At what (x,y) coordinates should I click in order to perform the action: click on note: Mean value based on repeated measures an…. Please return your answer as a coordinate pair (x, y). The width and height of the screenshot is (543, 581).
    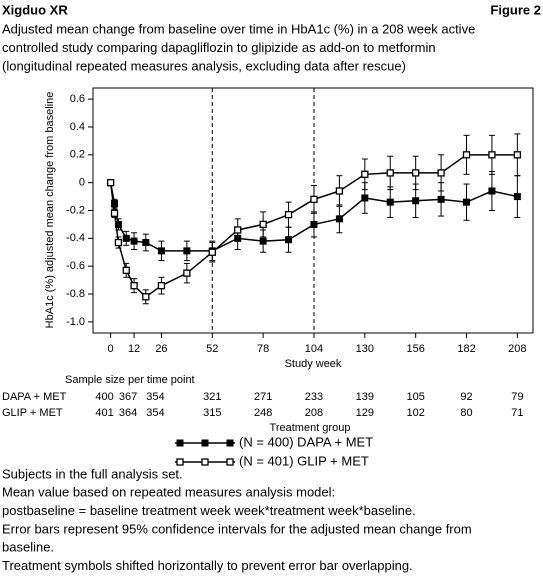
    Looking at the image, I should click on (168, 492).